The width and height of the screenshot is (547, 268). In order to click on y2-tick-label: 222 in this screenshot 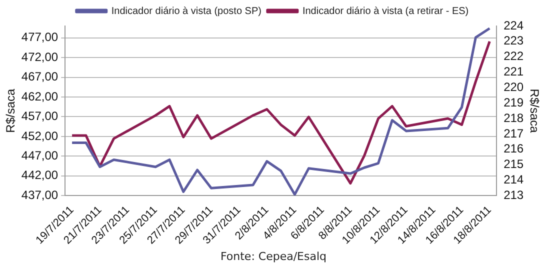, I will do `click(514, 56)`.